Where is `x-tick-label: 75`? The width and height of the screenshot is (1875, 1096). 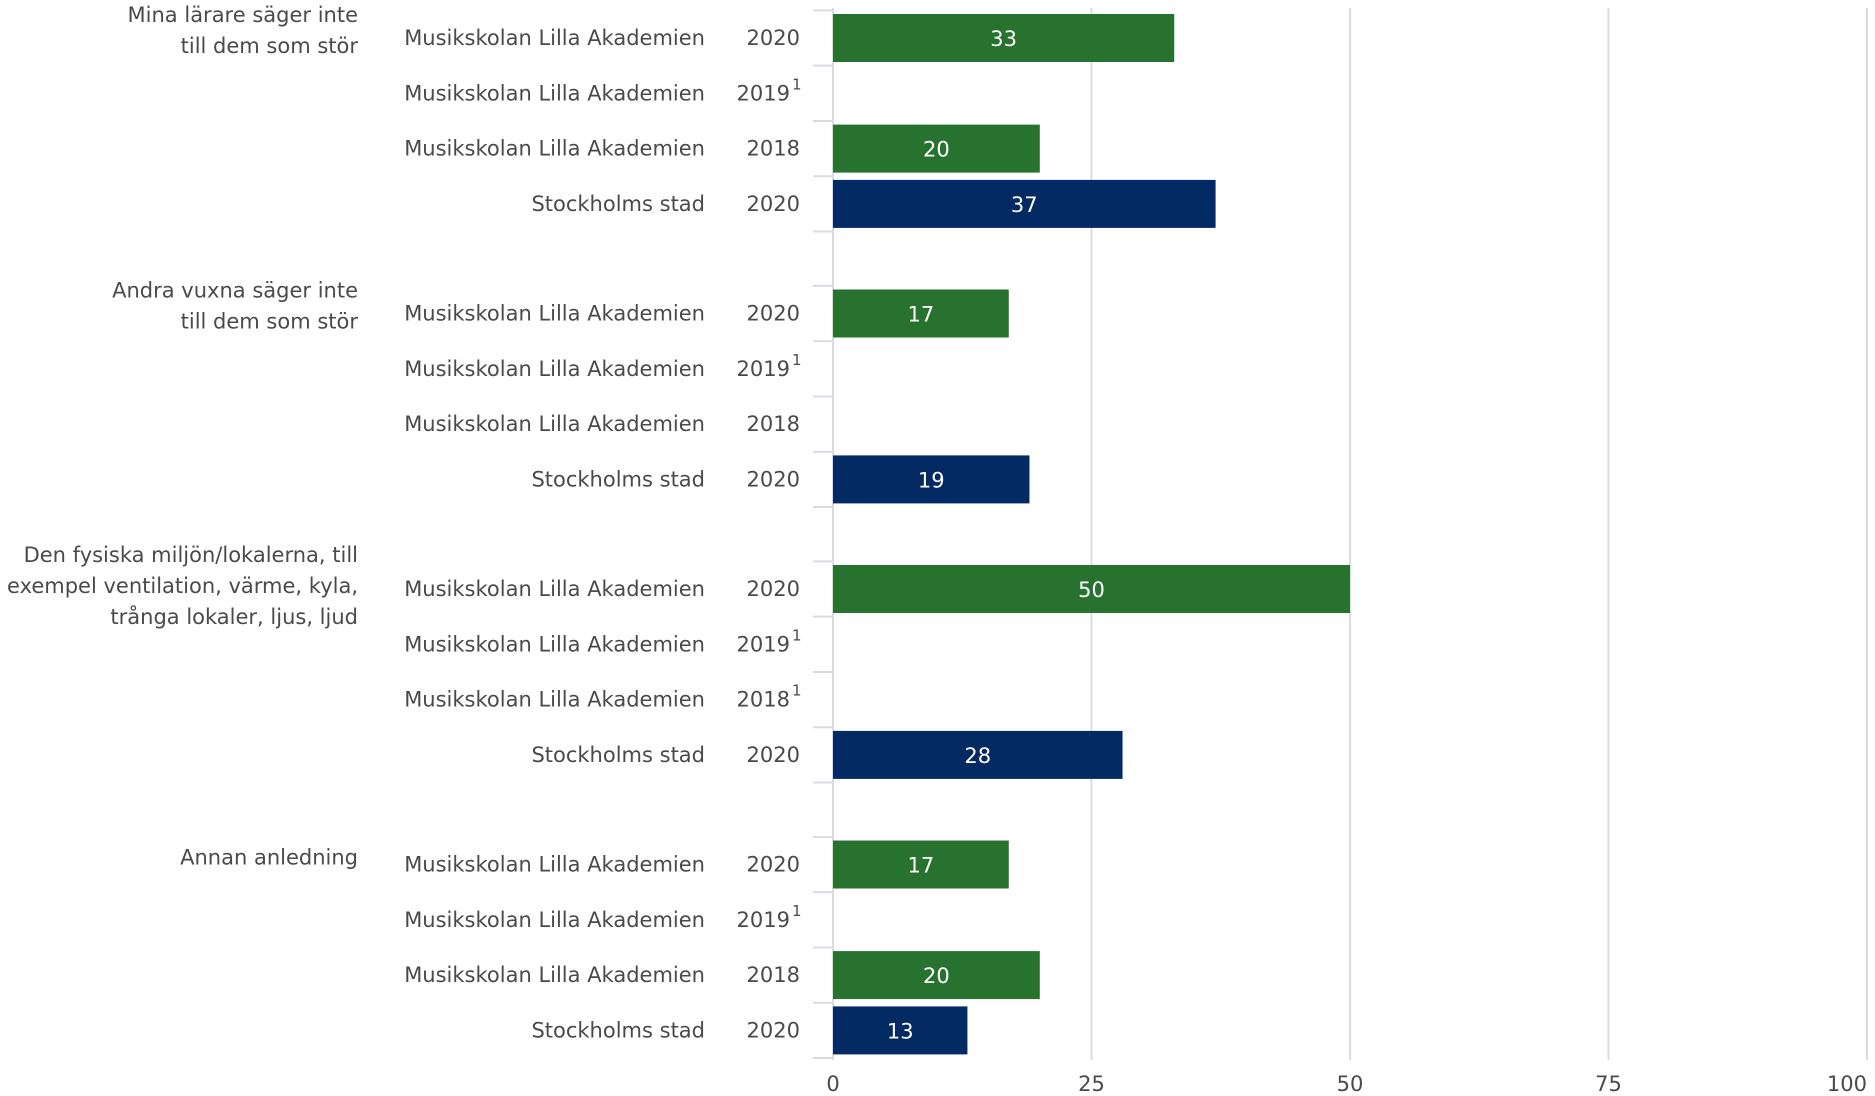 x-tick-label: 75 is located at coordinates (1608, 1084).